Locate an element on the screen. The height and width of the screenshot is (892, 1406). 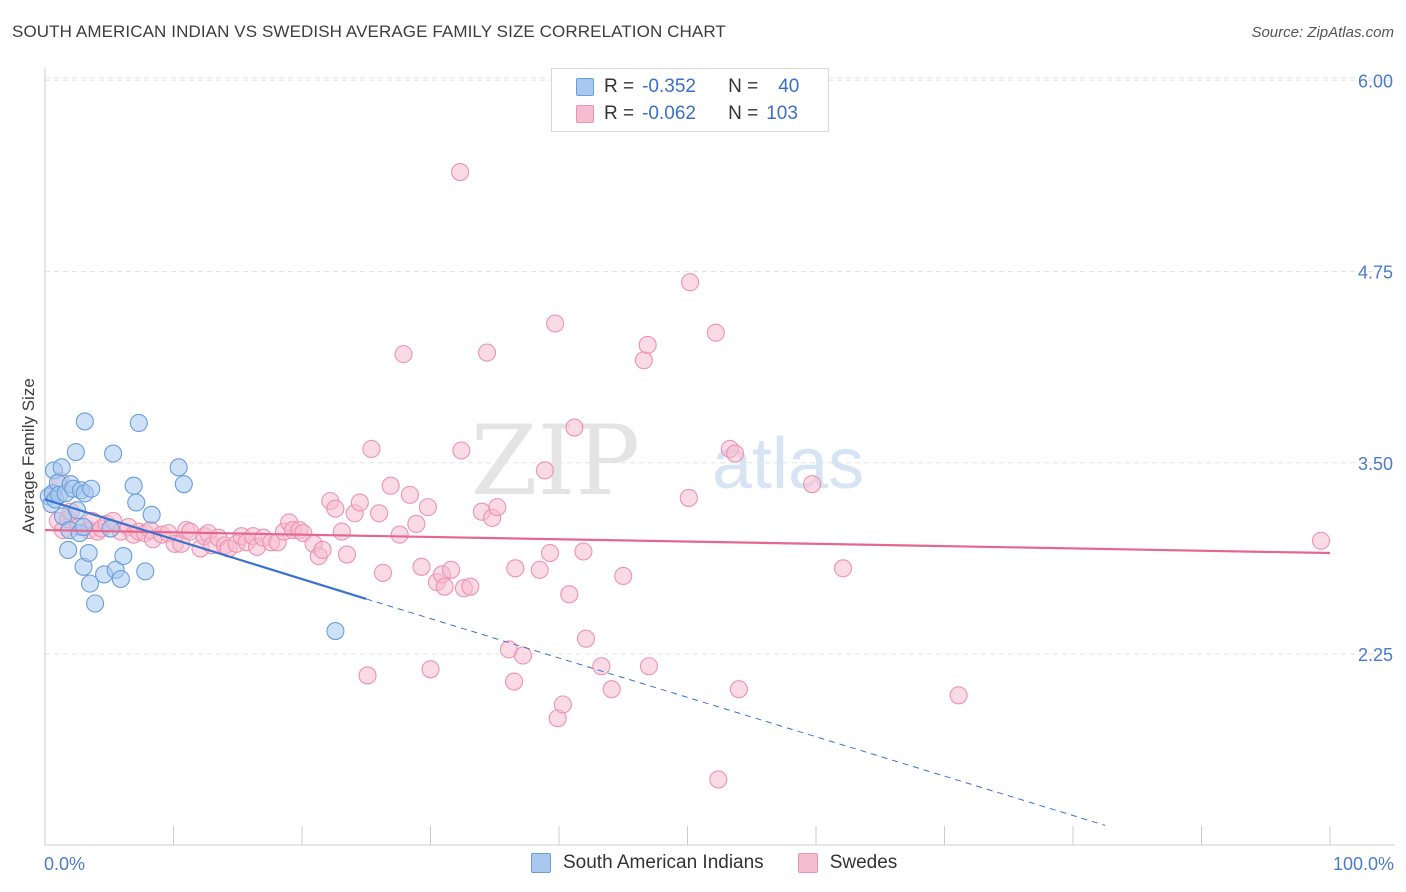
legend-label: South American Indians is located at coordinates (663, 862).